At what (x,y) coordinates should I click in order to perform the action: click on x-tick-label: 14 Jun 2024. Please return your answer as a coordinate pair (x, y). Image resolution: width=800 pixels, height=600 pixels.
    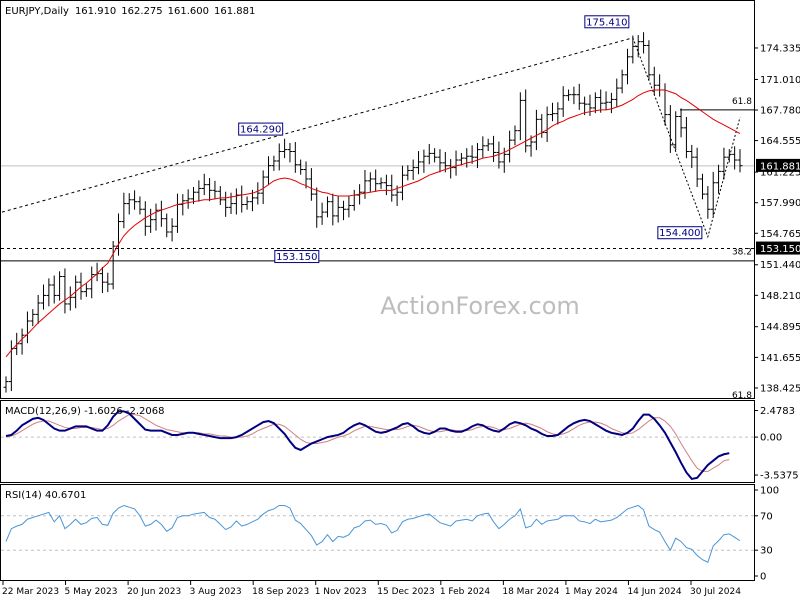
    Looking at the image, I should click on (654, 592).